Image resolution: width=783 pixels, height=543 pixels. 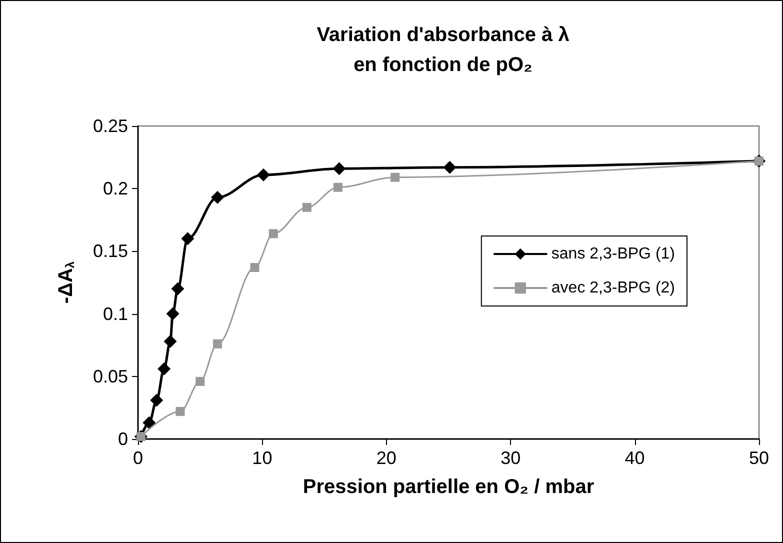 I want to click on y-tick-label: 0.25, so click(x=110, y=126).